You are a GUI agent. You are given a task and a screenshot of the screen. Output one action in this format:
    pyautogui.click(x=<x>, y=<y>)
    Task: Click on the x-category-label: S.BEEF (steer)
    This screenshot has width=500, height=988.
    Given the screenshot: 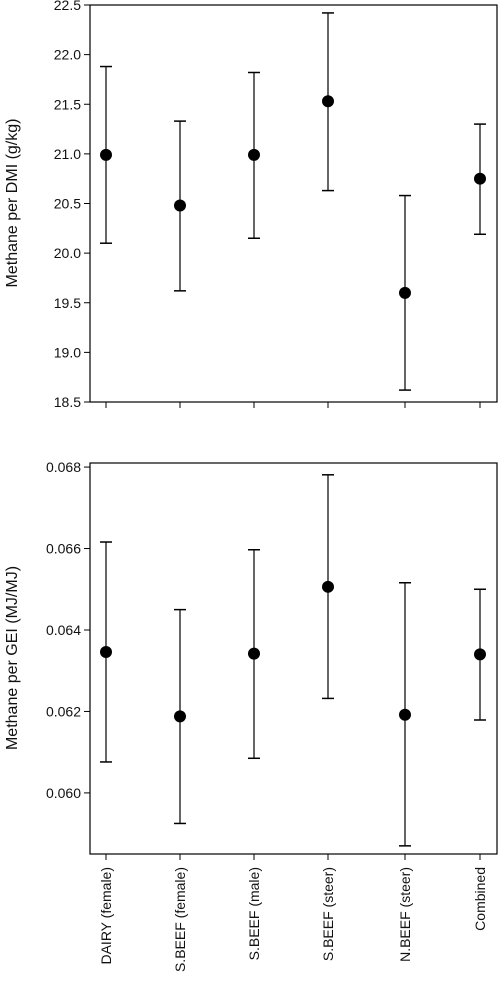 What is the action you would take?
    pyautogui.click(x=328, y=914)
    